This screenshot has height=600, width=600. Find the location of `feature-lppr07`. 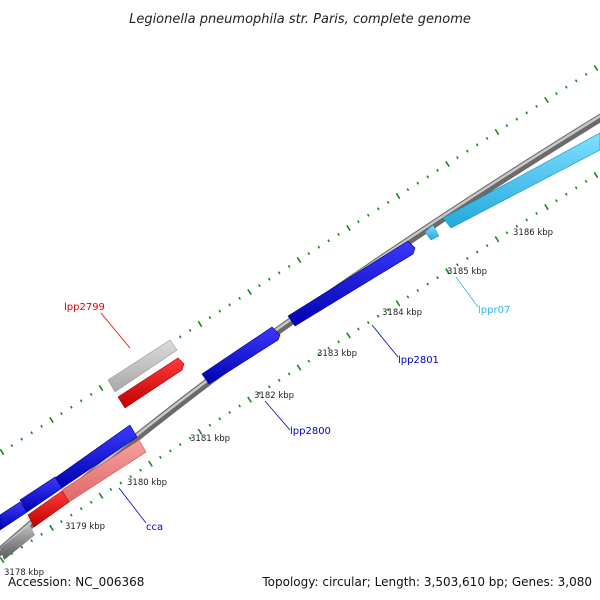

feature-lppr07 is located at coordinates (432, 232).